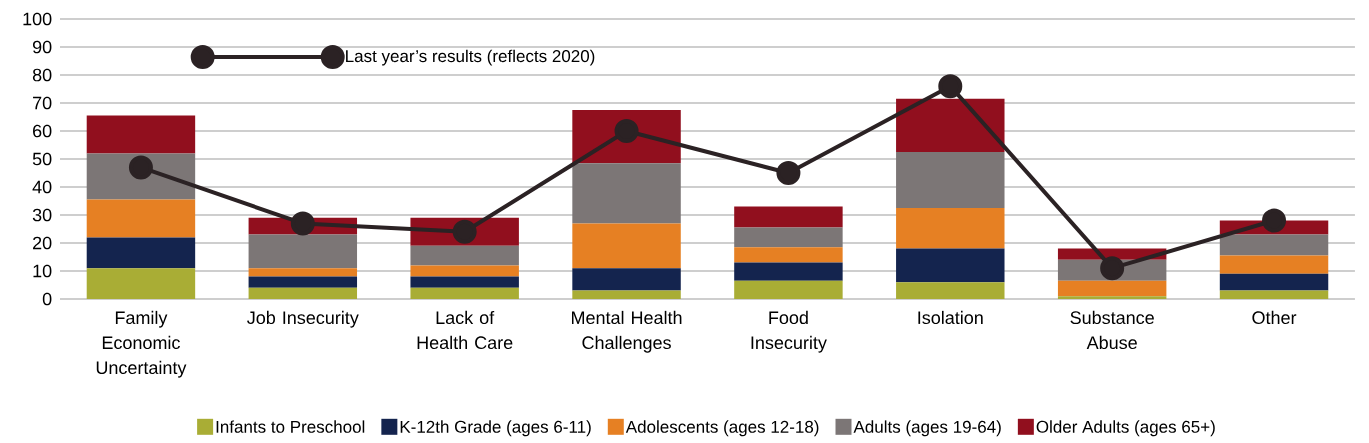 This screenshot has width=1369, height=443. What do you see at coordinates (1274, 317) in the screenshot?
I see `x-tick-label: Other` at bounding box center [1274, 317].